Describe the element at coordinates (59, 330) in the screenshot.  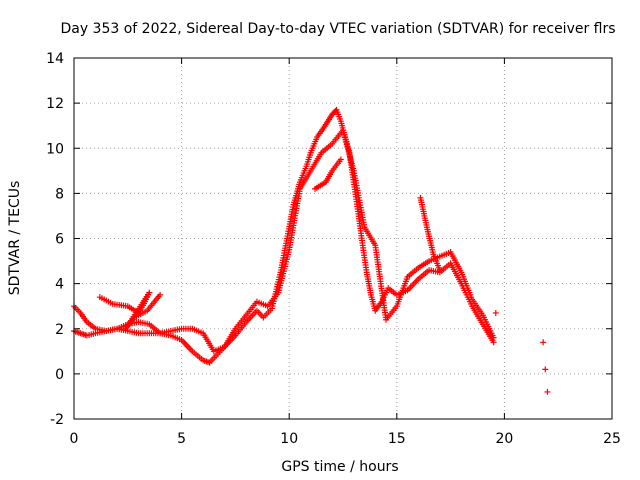
I see `y-tick-label: 2` at that location.